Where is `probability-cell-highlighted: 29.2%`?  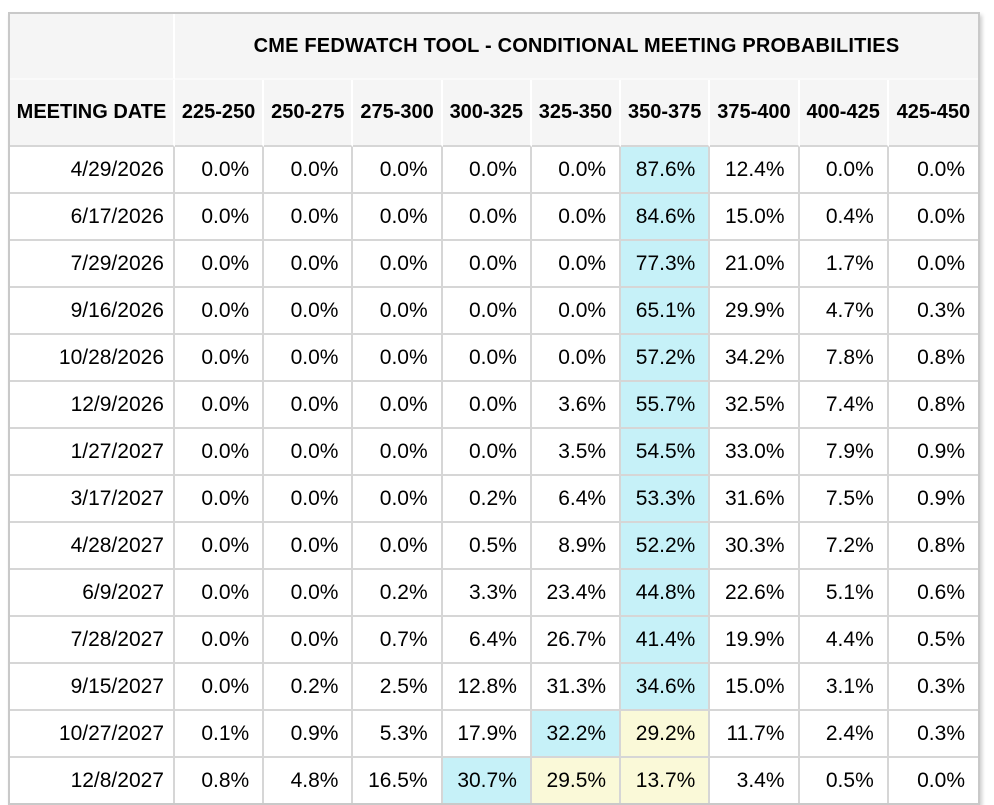
probability-cell-highlighted: 29.2% is located at coordinates (666, 734).